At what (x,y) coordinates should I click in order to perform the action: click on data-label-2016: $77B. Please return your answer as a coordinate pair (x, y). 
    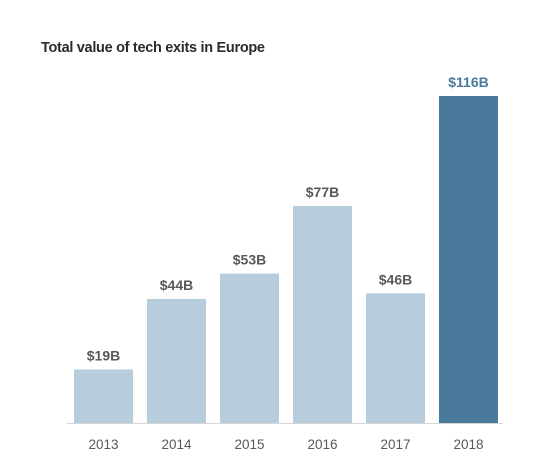
    Looking at the image, I should click on (322, 192).